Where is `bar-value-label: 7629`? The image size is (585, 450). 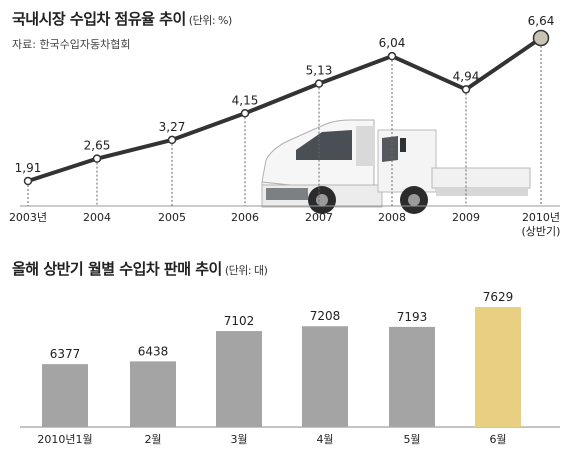 bar-value-label: 7629 is located at coordinates (498, 297).